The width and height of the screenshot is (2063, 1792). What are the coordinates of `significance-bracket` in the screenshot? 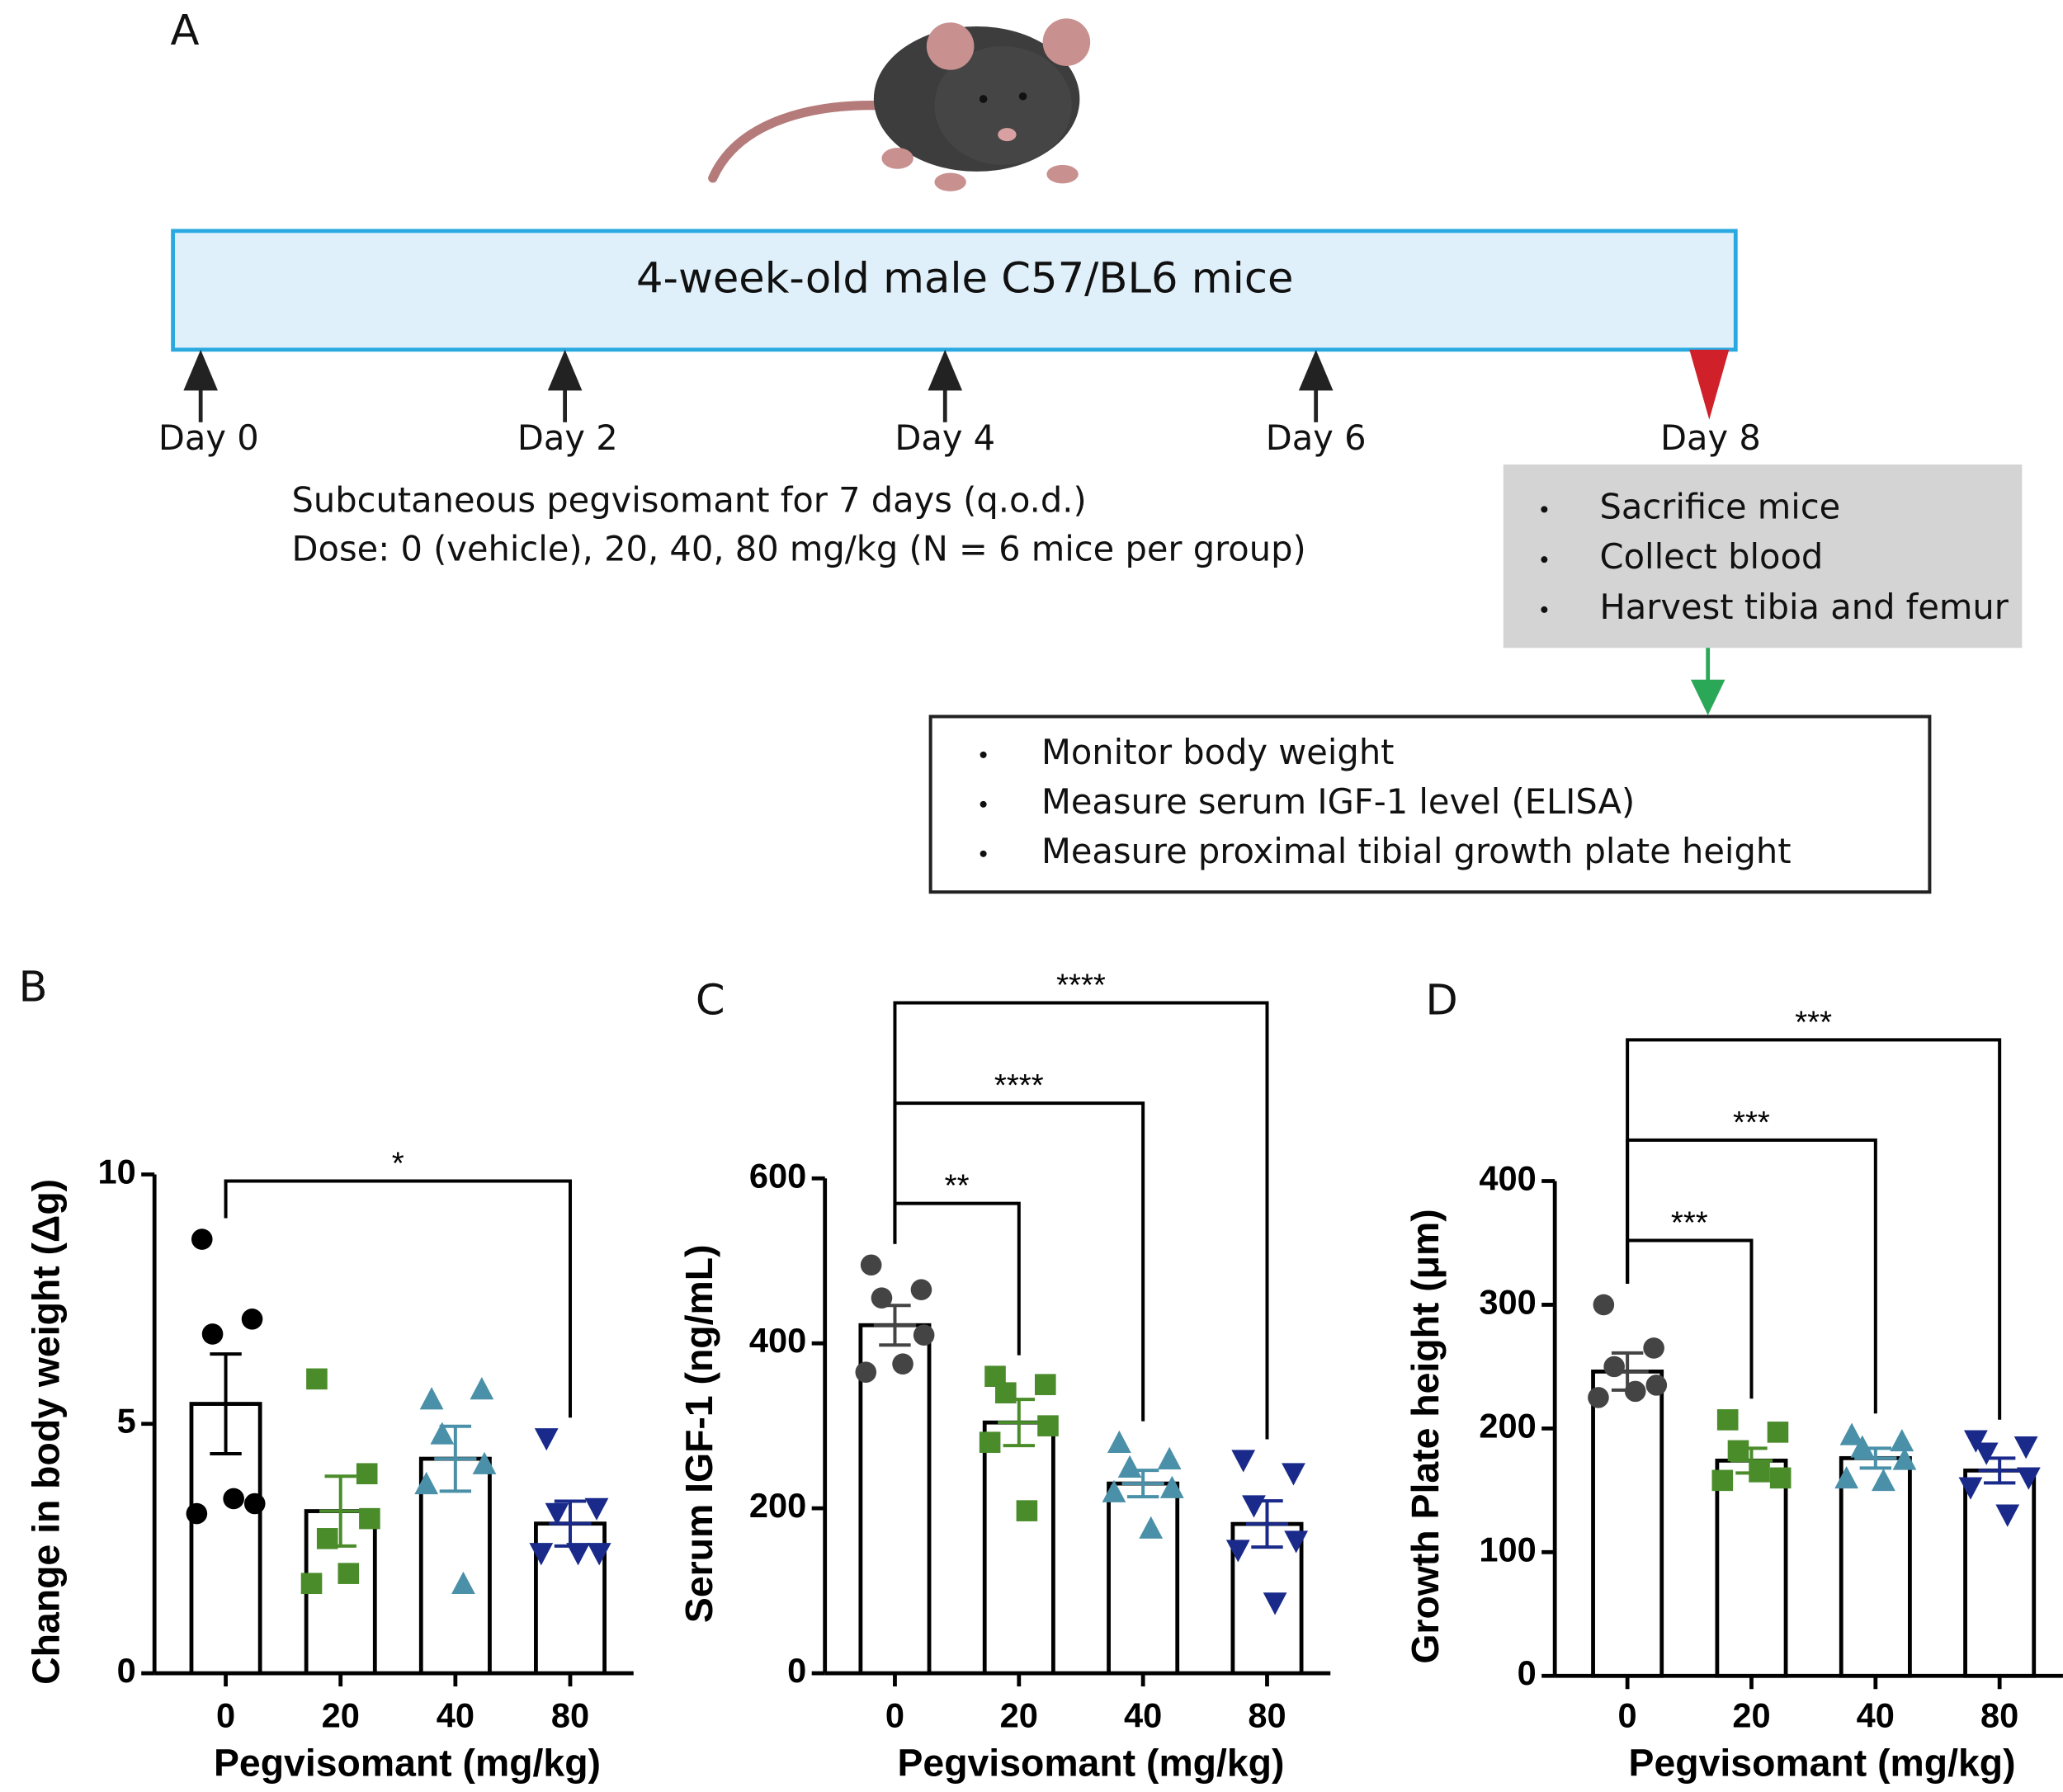 It's located at (399, 1298).